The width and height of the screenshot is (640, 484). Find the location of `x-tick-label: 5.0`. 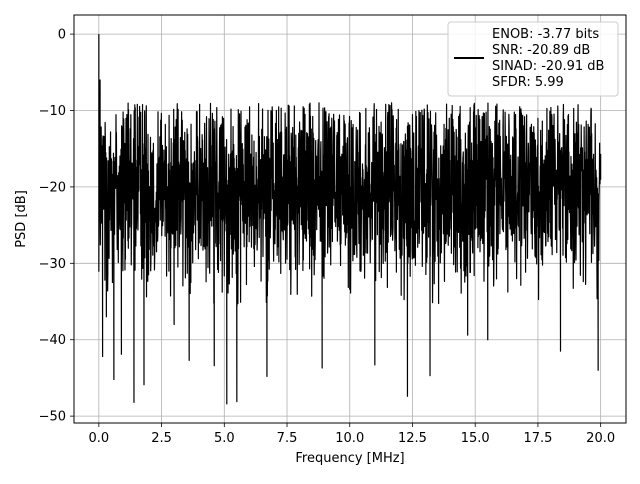

x-tick-label: 5.0 is located at coordinates (224, 438).